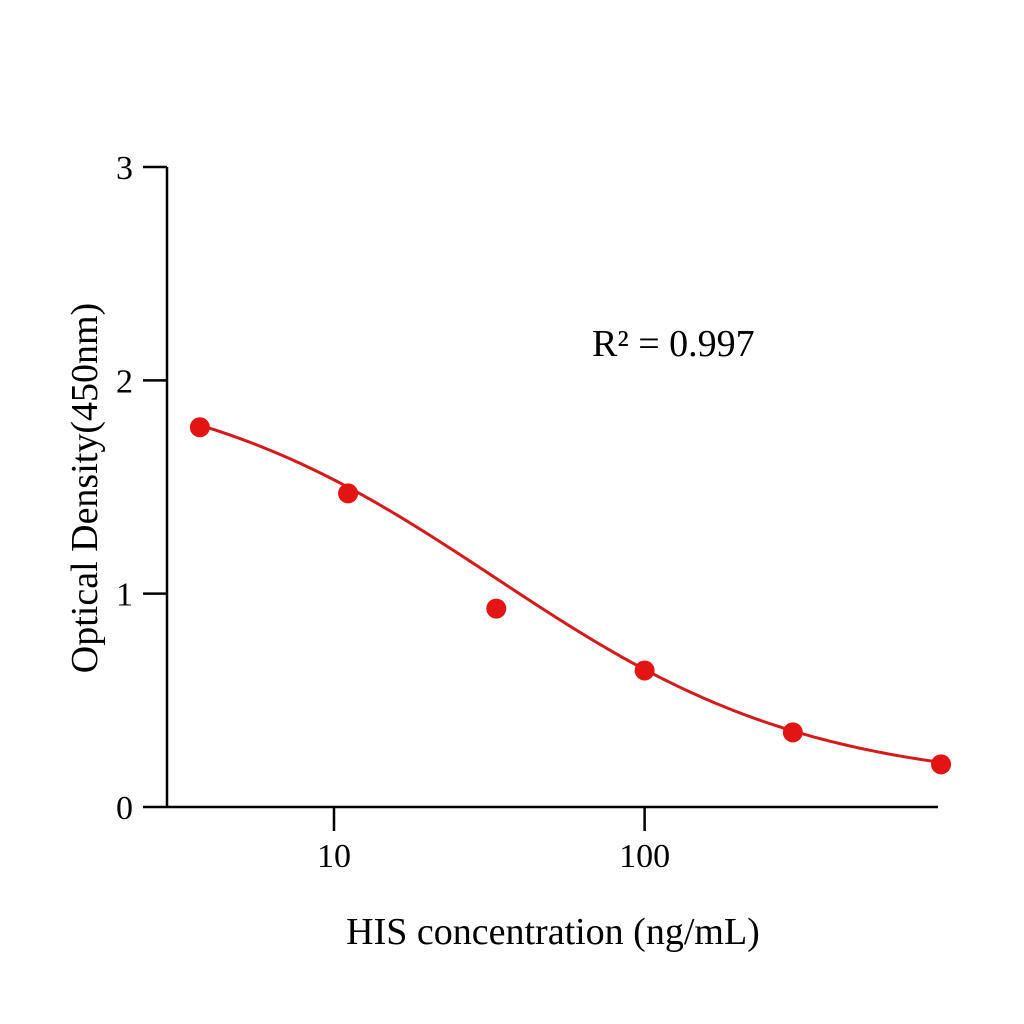 The height and width of the screenshot is (1024, 1024). I want to click on x-tick-label: 10, so click(334, 856).